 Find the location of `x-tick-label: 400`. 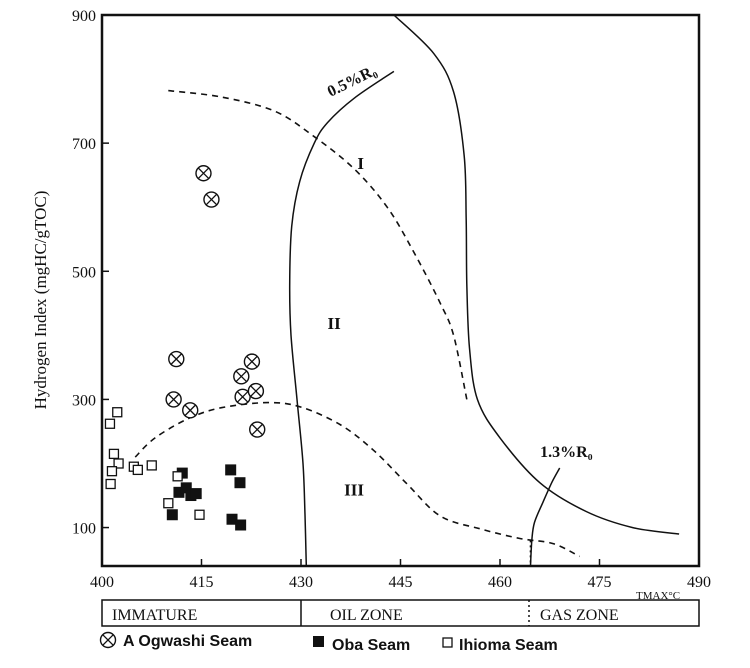

x-tick-label: 400 is located at coordinates (102, 582).